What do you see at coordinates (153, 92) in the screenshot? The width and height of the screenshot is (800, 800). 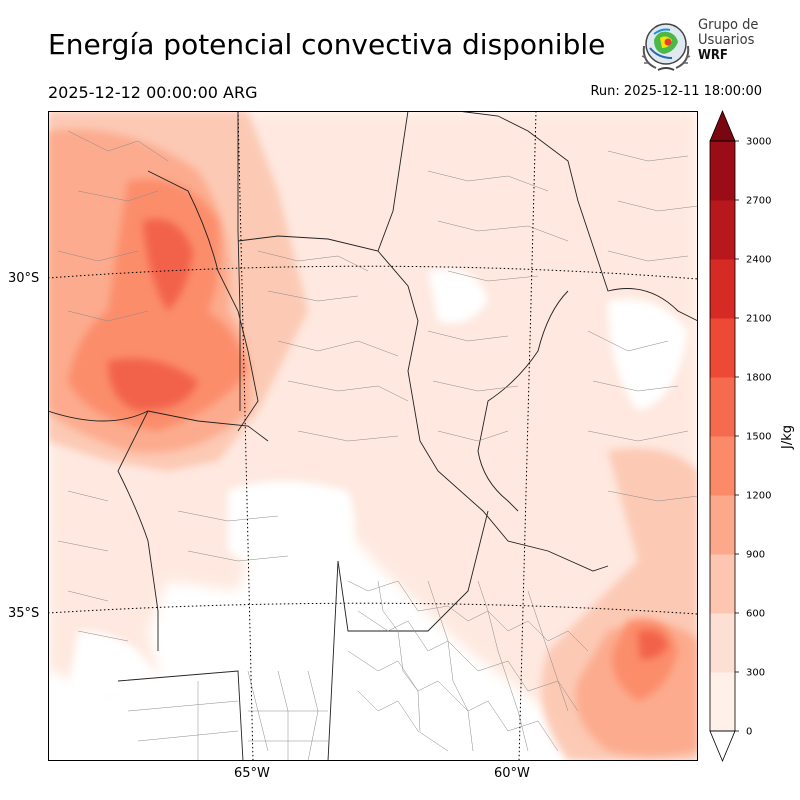 I see `valid-time: 2025-12-12 00:00:00 ARG` at bounding box center [153, 92].